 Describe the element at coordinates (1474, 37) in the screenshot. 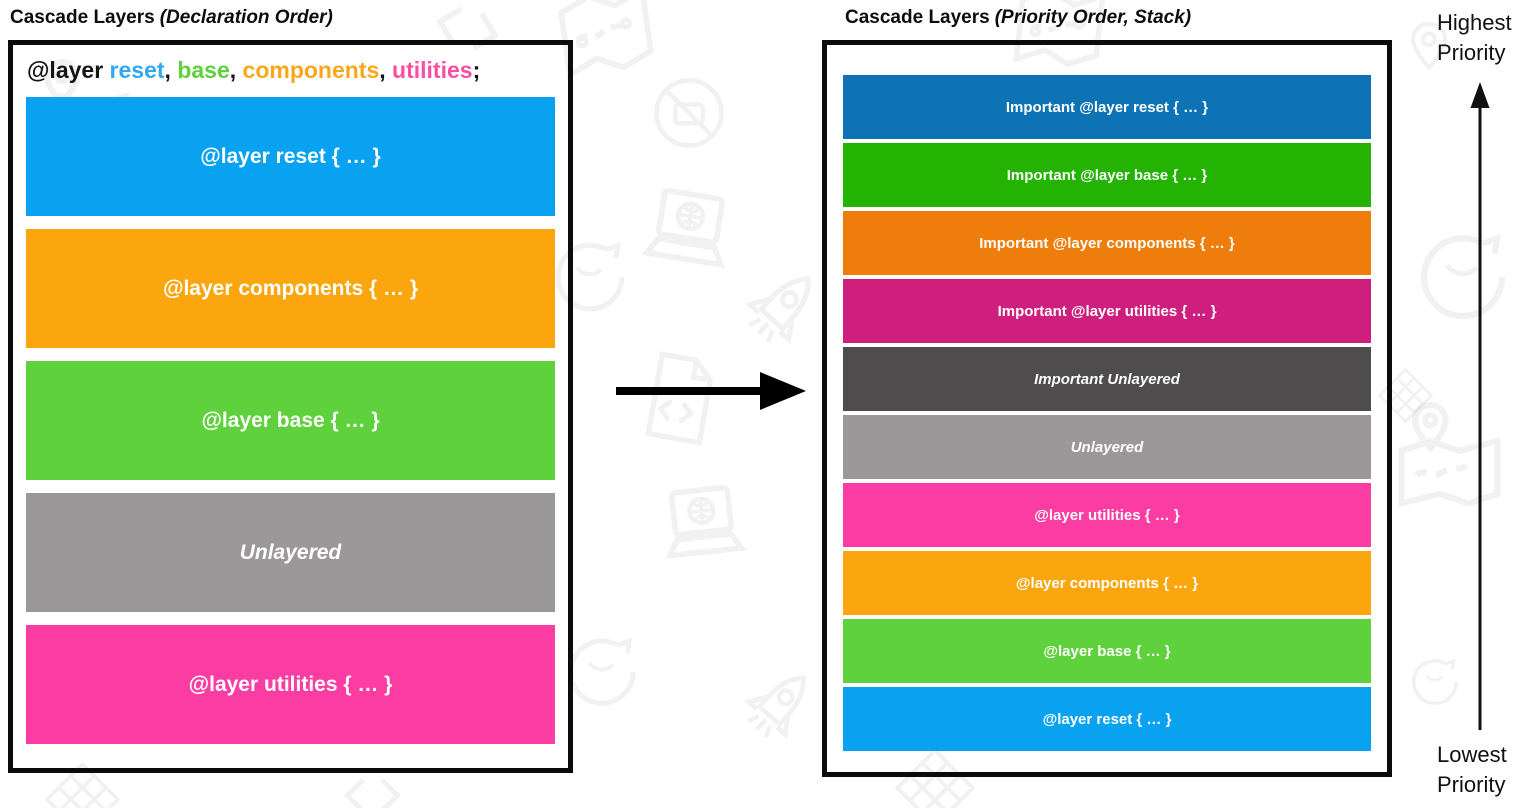

I see `highest-priority-label: Highest Priority` at that location.